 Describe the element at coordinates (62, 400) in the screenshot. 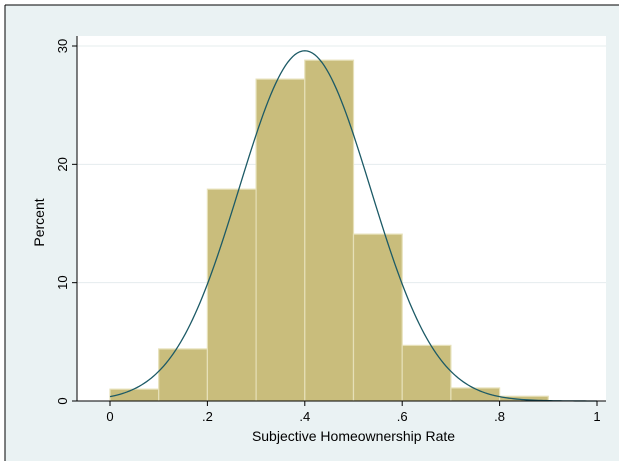

I see `y-tick-label: 0` at that location.